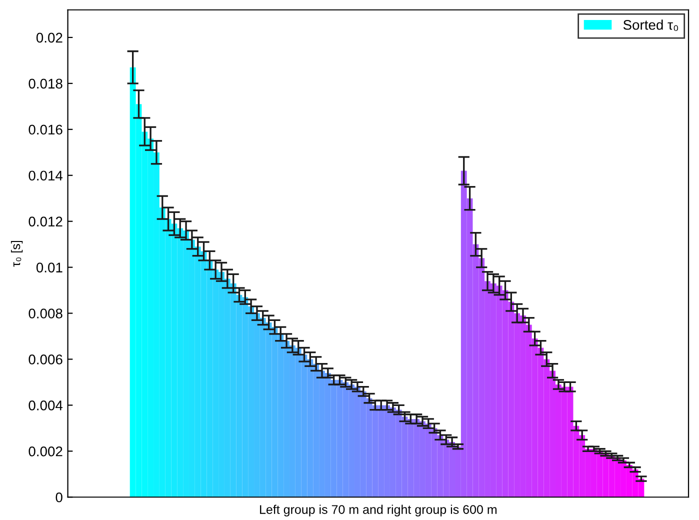 This screenshot has width=699, height=520. Describe the element at coordinates (45, 451) in the screenshot. I see `y-tick-label: 0.002` at that location.